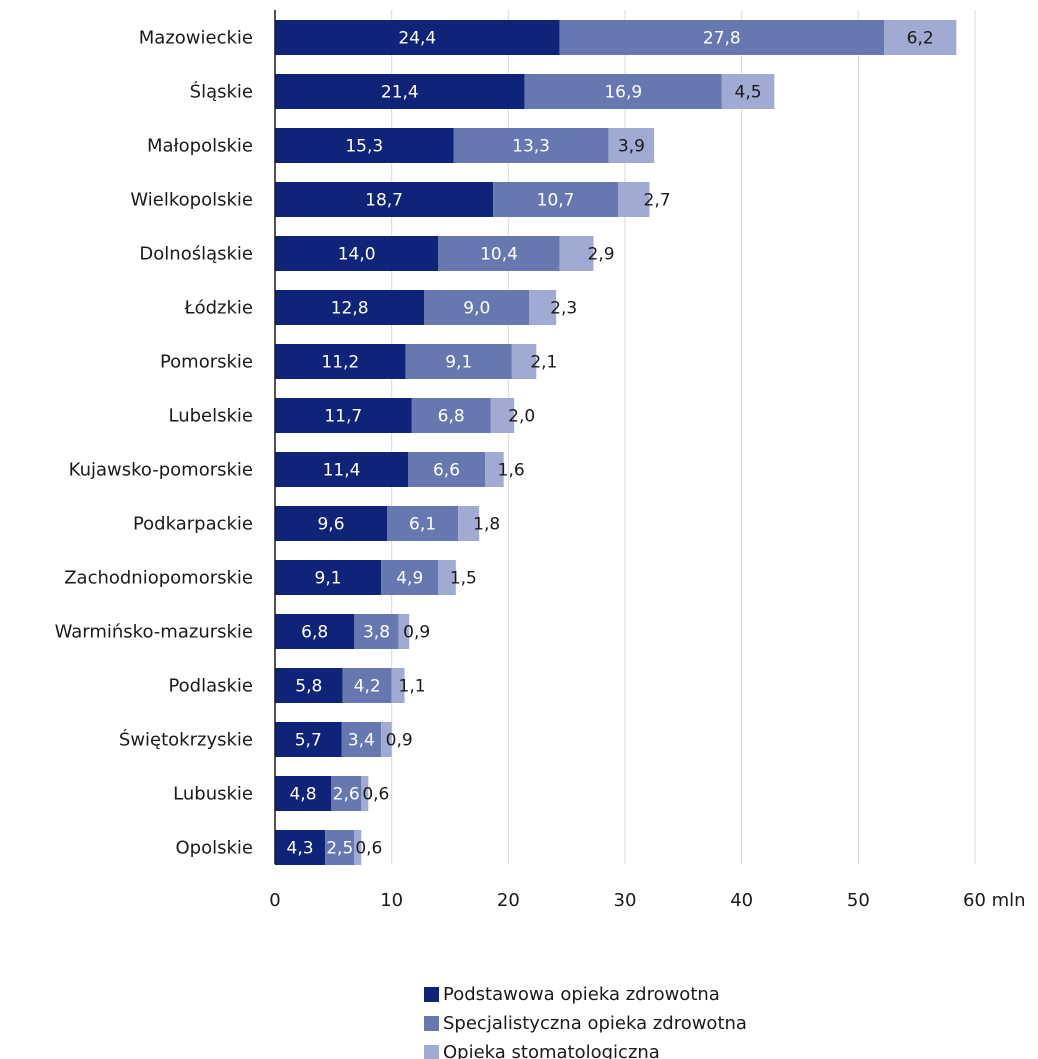 The height and width of the screenshot is (1059, 1038). I want to click on category-label: Pomorskie, so click(206, 362).